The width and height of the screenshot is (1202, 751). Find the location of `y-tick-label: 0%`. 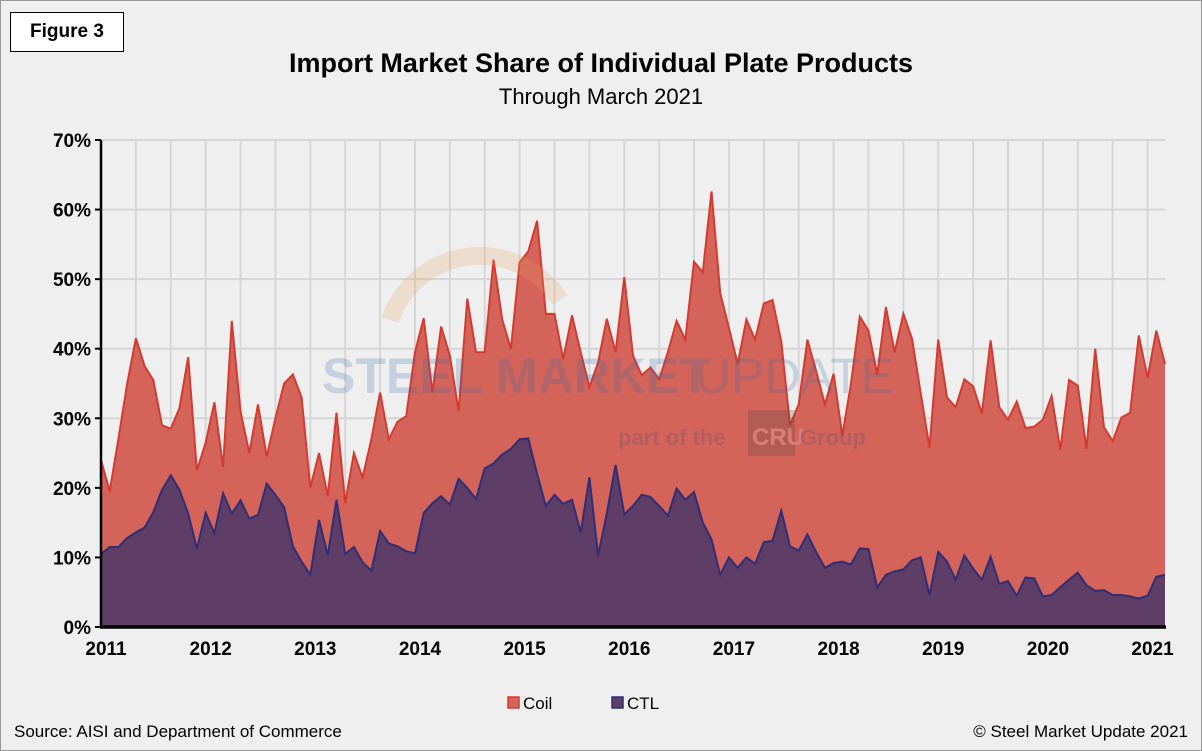

y-tick-label: 0% is located at coordinates (78, 628).